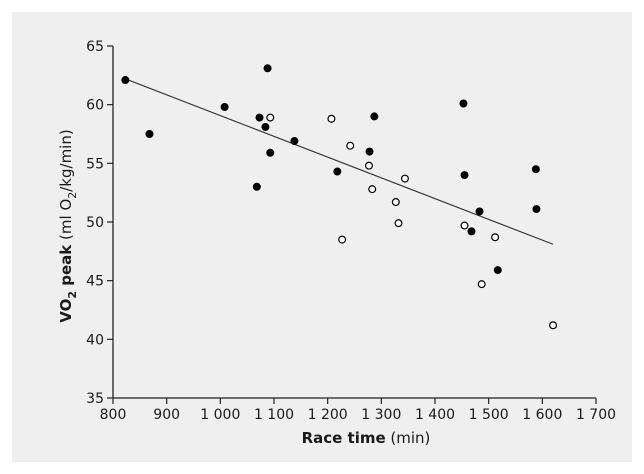 This screenshot has height=474, width=644. I want to click on x-axis-label: Race time (min), so click(366, 438).